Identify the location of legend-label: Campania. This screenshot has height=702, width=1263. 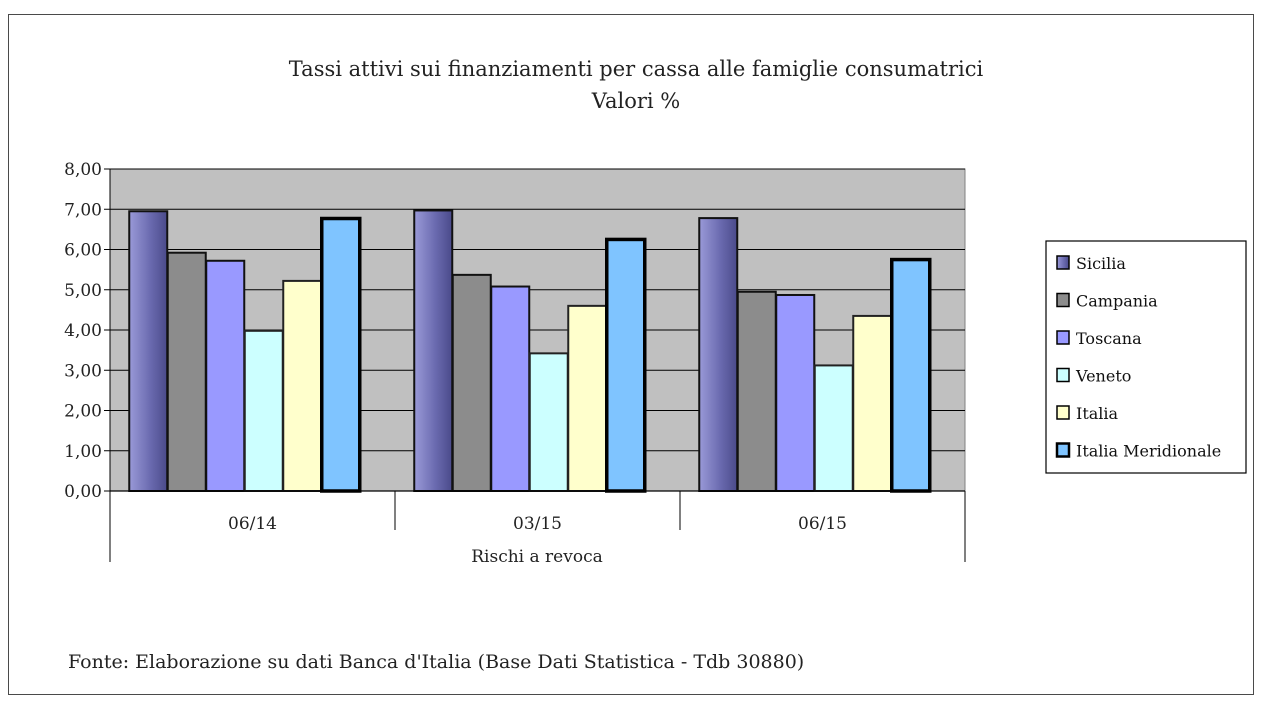
(1117, 301).